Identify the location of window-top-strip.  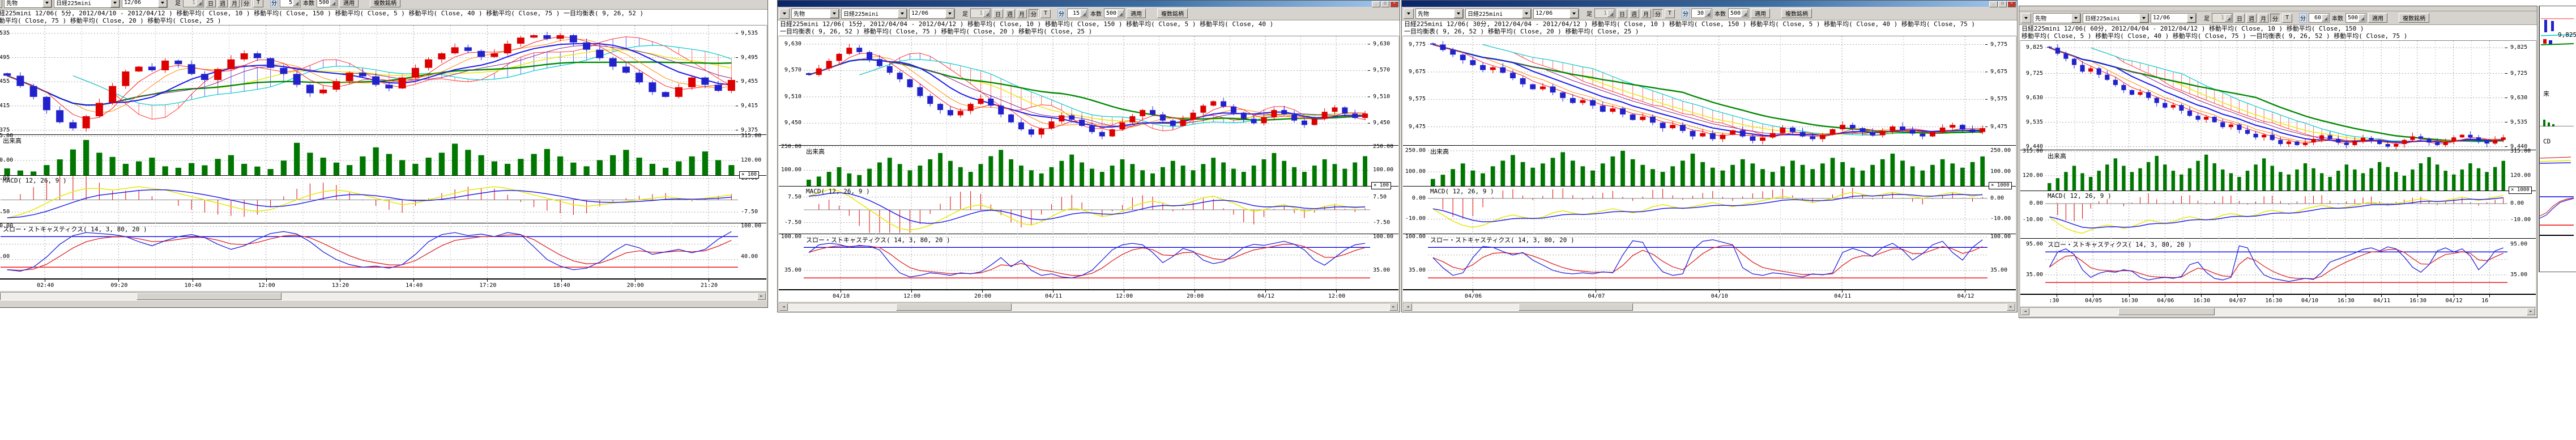
(2278, 8).